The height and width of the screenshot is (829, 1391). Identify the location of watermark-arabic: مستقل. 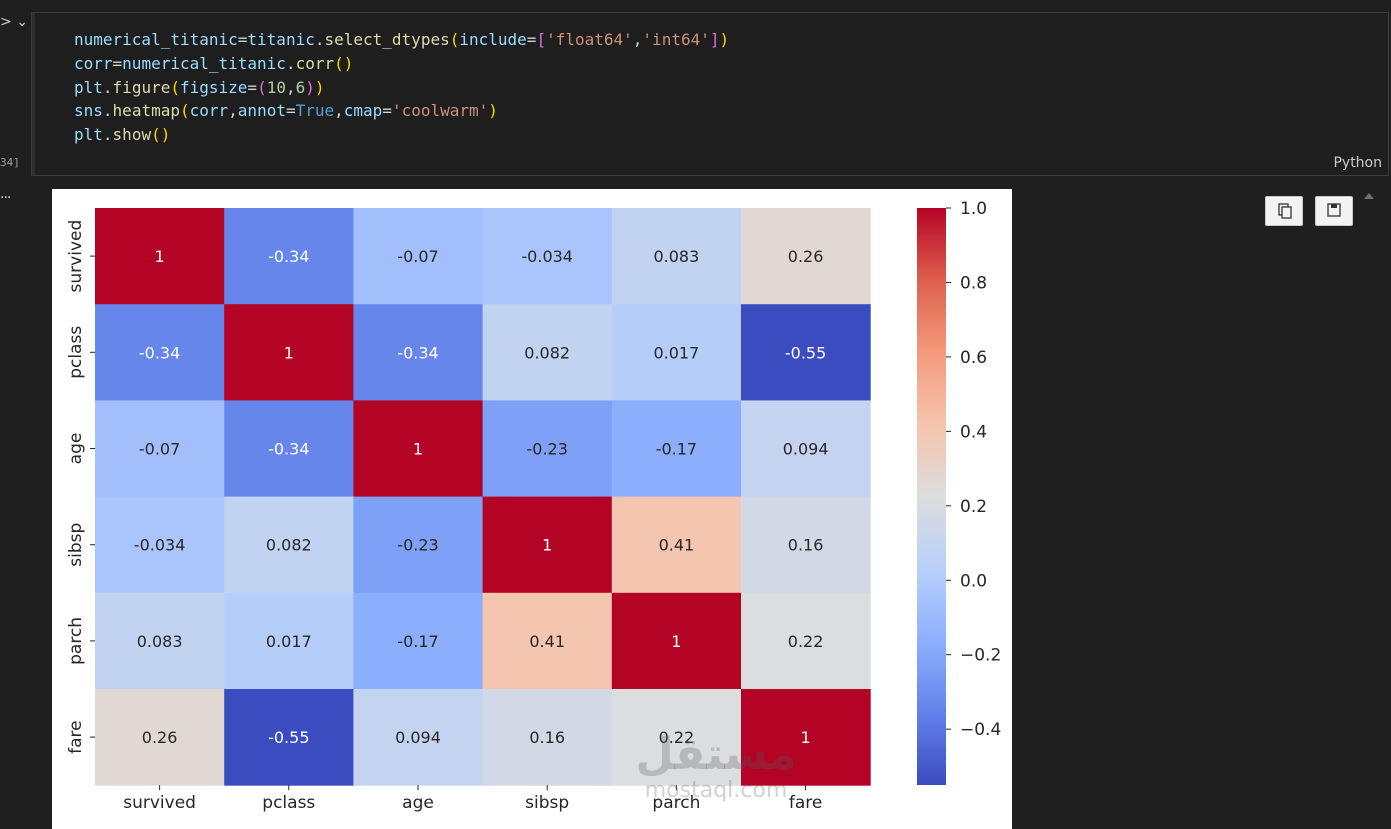
(716, 754).